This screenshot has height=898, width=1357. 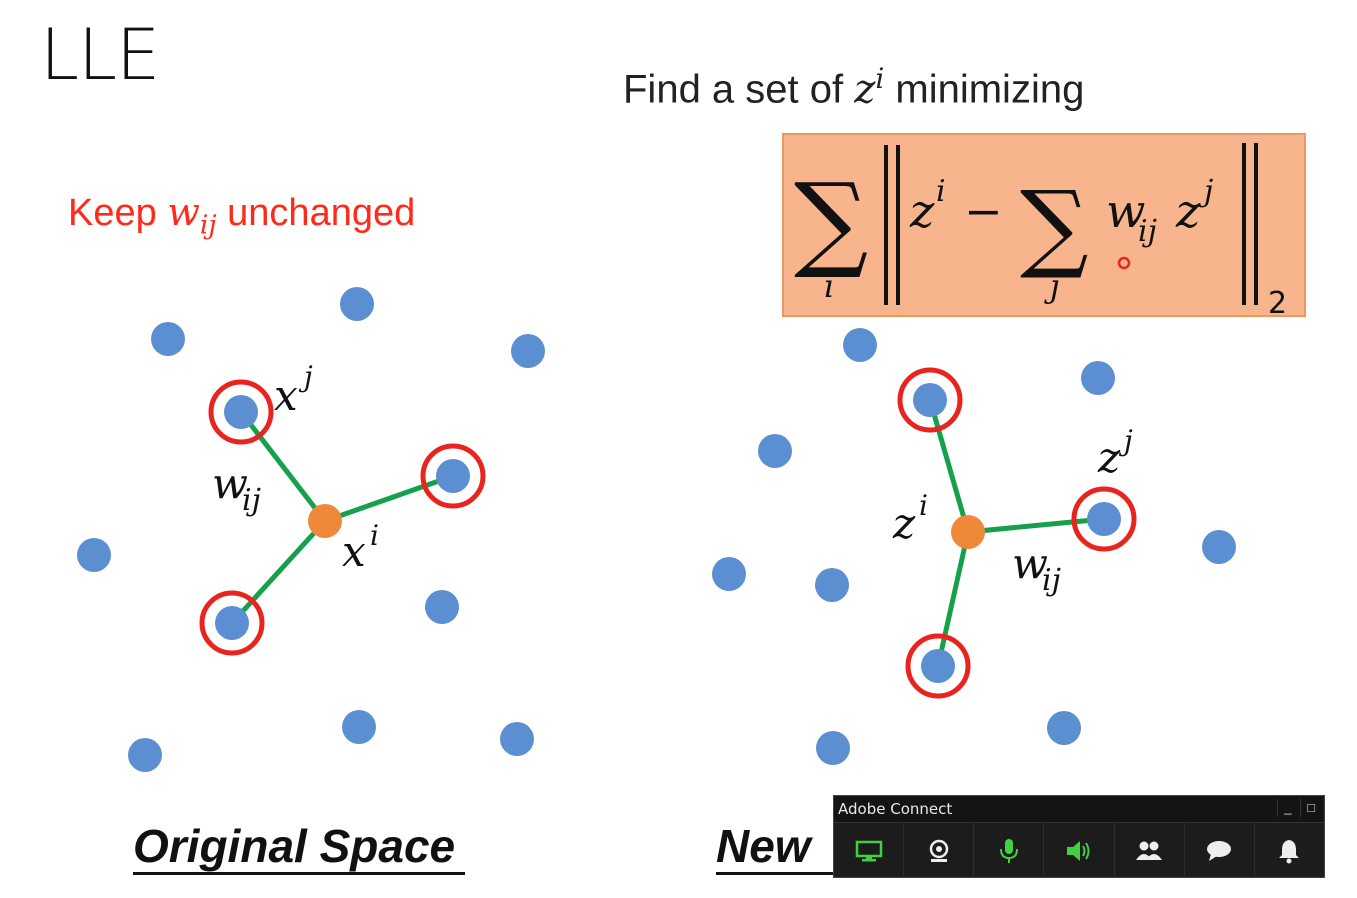 What do you see at coordinates (1277, 300) in the screenshot?
I see `norm-subscript: 2` at bounding box center [1277, 300].